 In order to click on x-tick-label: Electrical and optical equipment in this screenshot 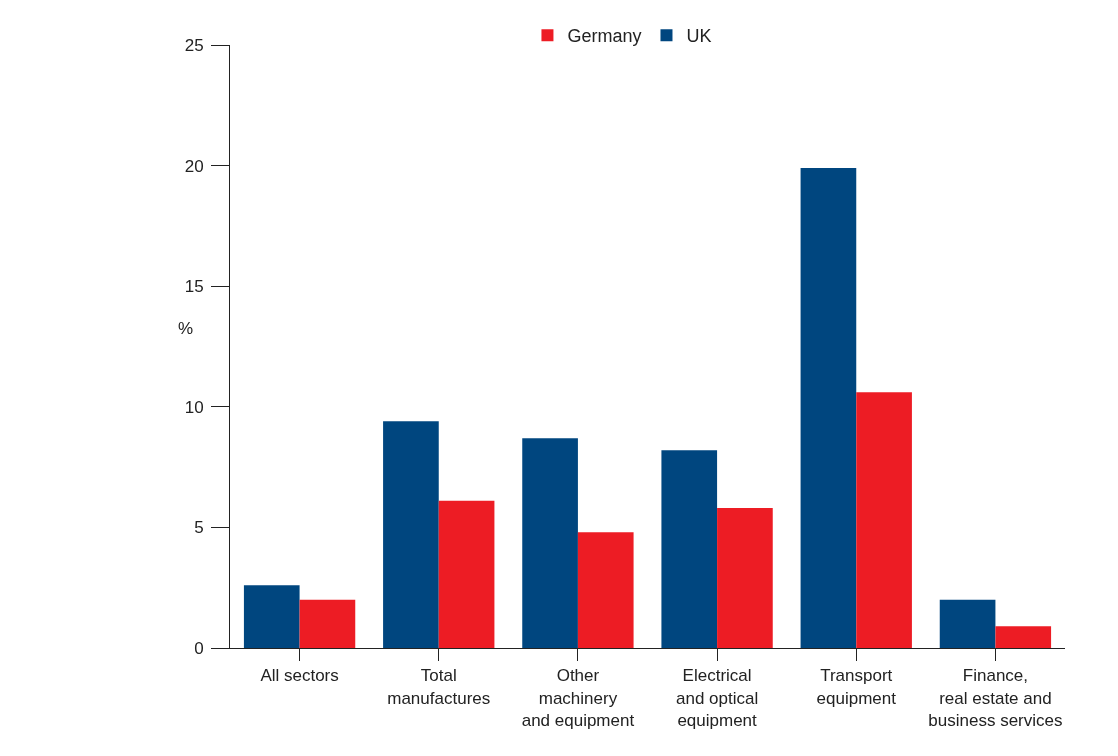, I will do `click(717, 698)`.